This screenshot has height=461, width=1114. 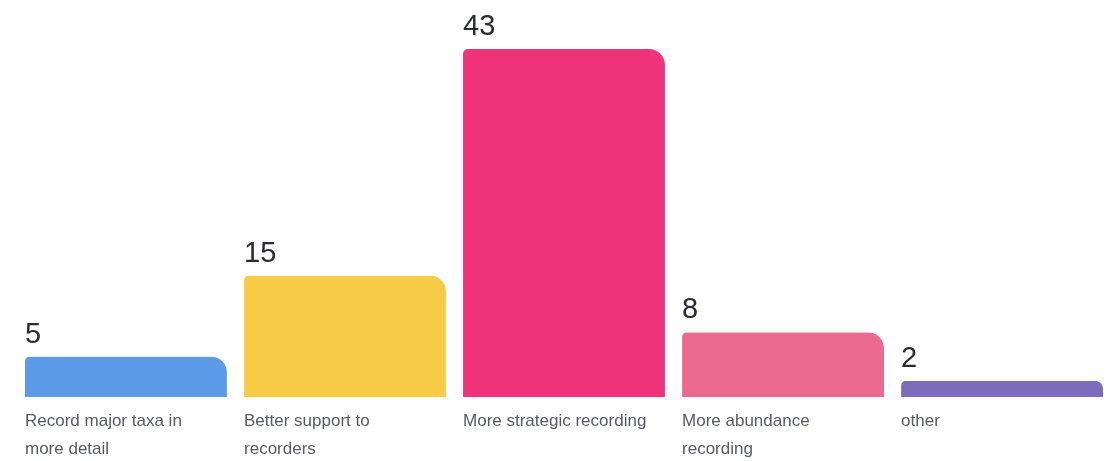 I want to click on x-tick-label: More strategic recording, so click(x=555, y=420).